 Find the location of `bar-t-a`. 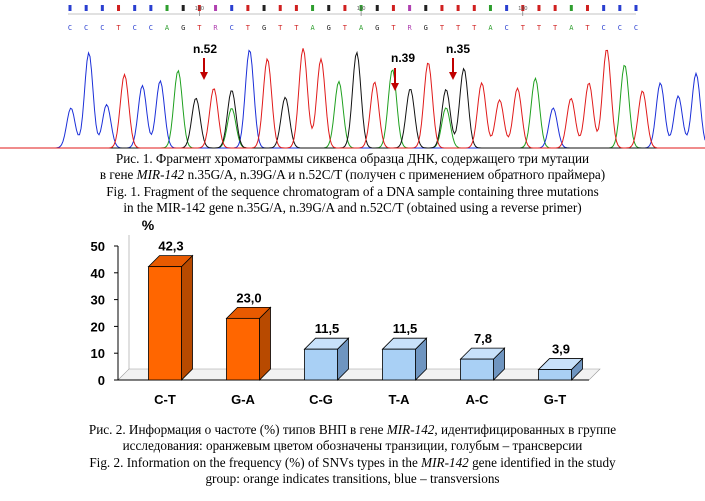

bar-t-a is located at coordinates (404, 359).